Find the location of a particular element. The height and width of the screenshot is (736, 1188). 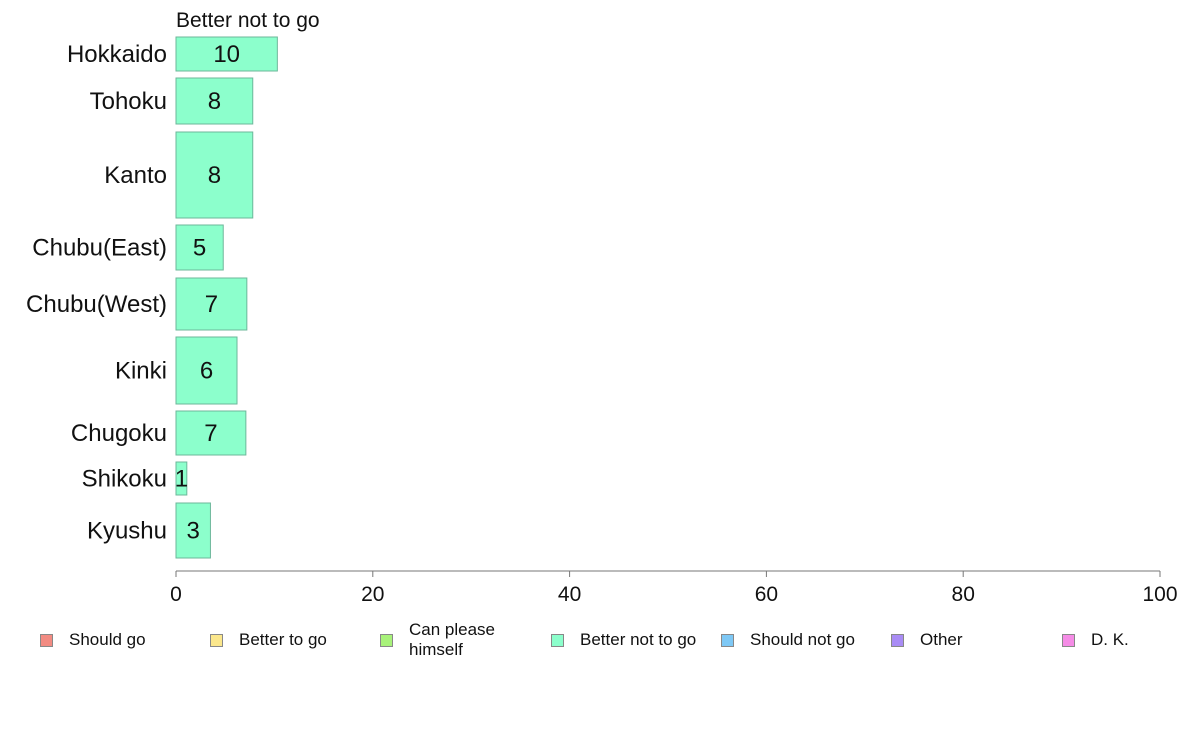

bar-kinki is located at coordinates (206, 370).